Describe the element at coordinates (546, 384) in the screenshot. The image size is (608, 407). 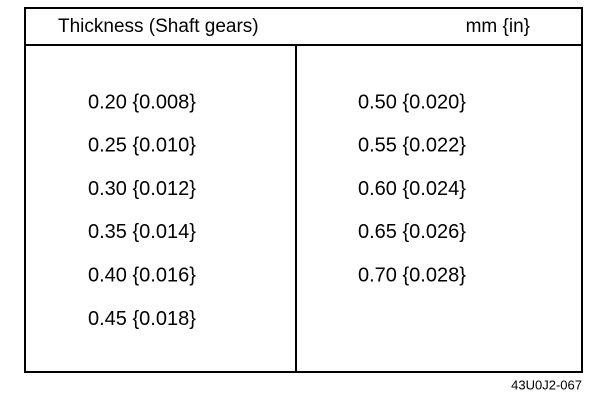
I see `figure-id: 43U0J2-067` at that location.